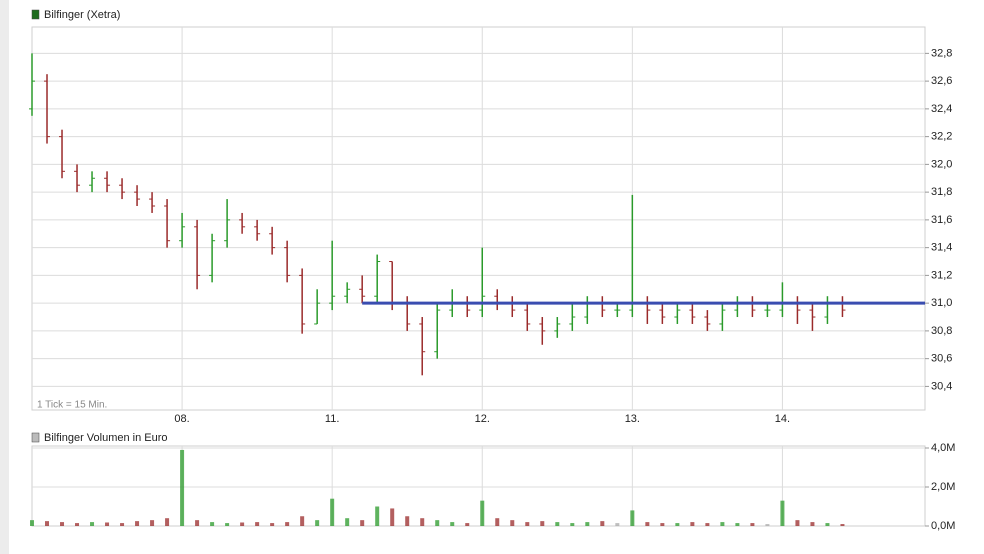 The width and height of the screenshot is (984, 554). Describe the element at coordinates (943, 448) in the screenshot. I see `y-tick-label: 4,0M` at that location.